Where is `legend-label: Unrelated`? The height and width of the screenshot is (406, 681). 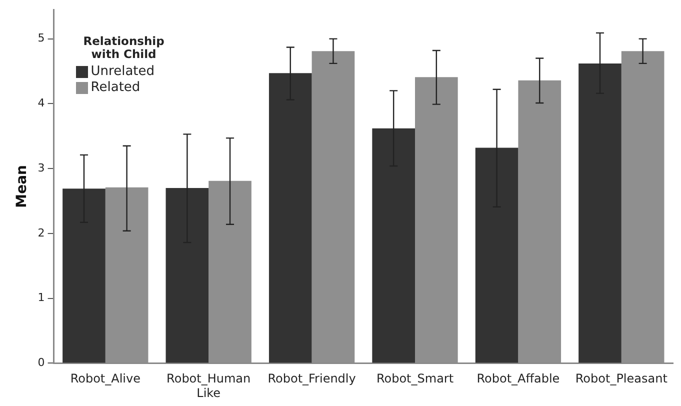
legend-label: Unrelated is located at coordinates (122, 72).